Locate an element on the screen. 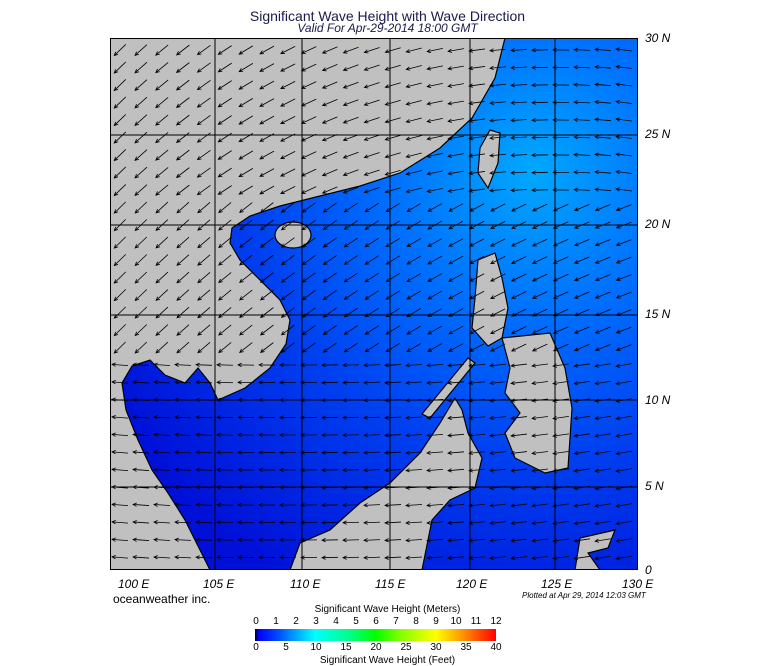 This screenshot has height=666, width=775. colorbar-title-feet: Significant Wave Height (Feet) is located at coordinates (387, 660).